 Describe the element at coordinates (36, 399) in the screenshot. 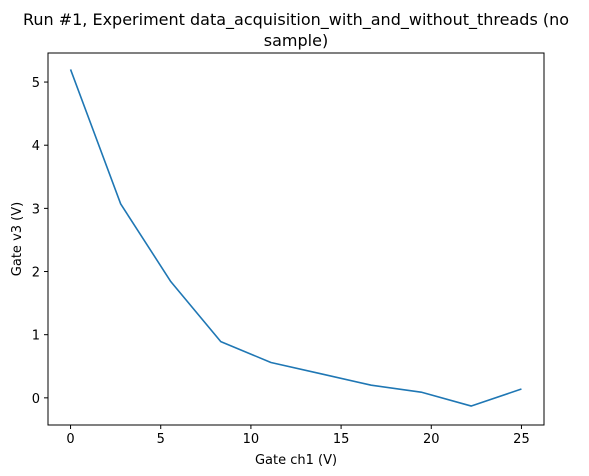

I see `y-tick-label: 0` at that location.